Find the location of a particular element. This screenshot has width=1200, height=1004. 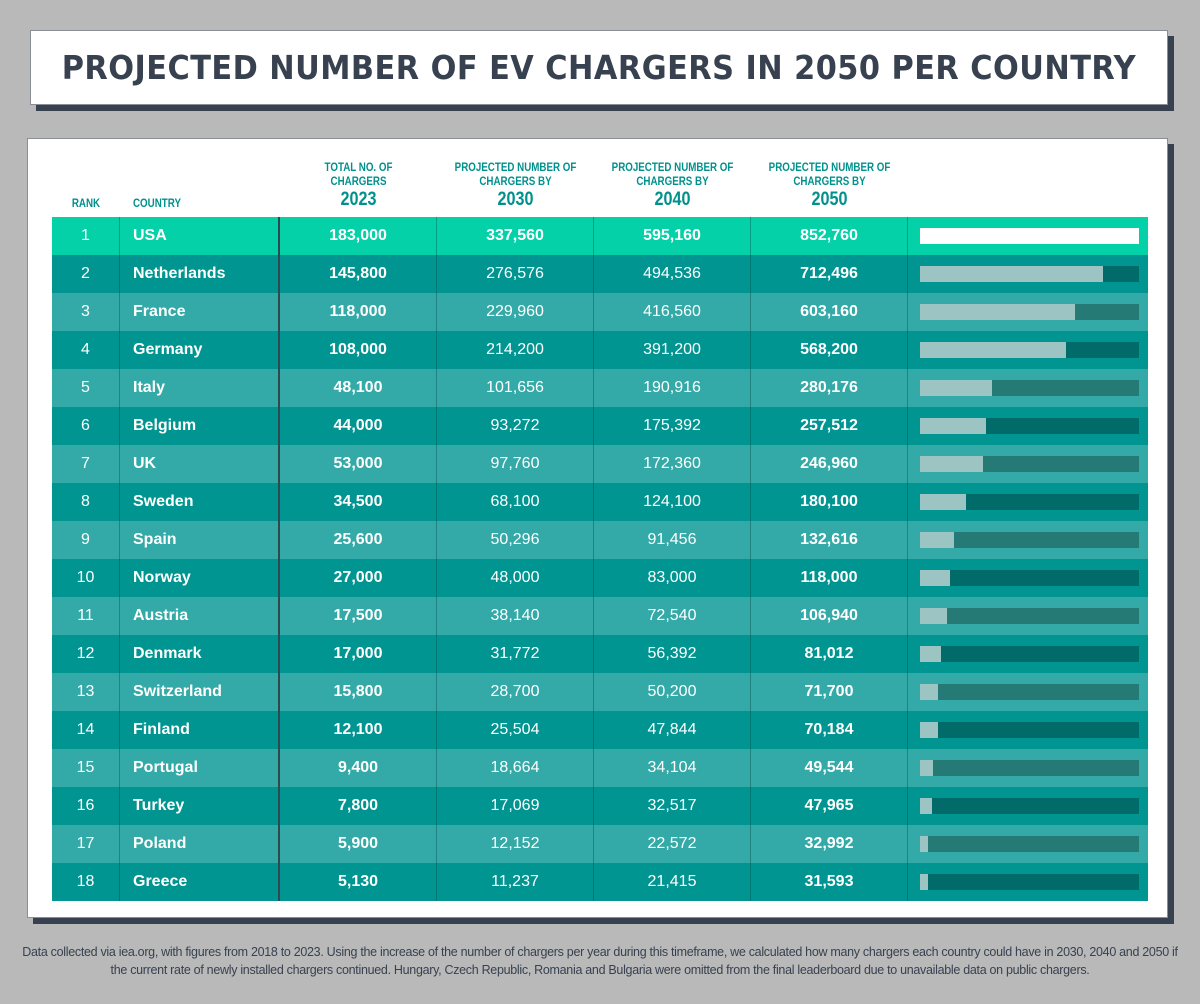

header-year: 2030 is located at coordinates (515, 199).